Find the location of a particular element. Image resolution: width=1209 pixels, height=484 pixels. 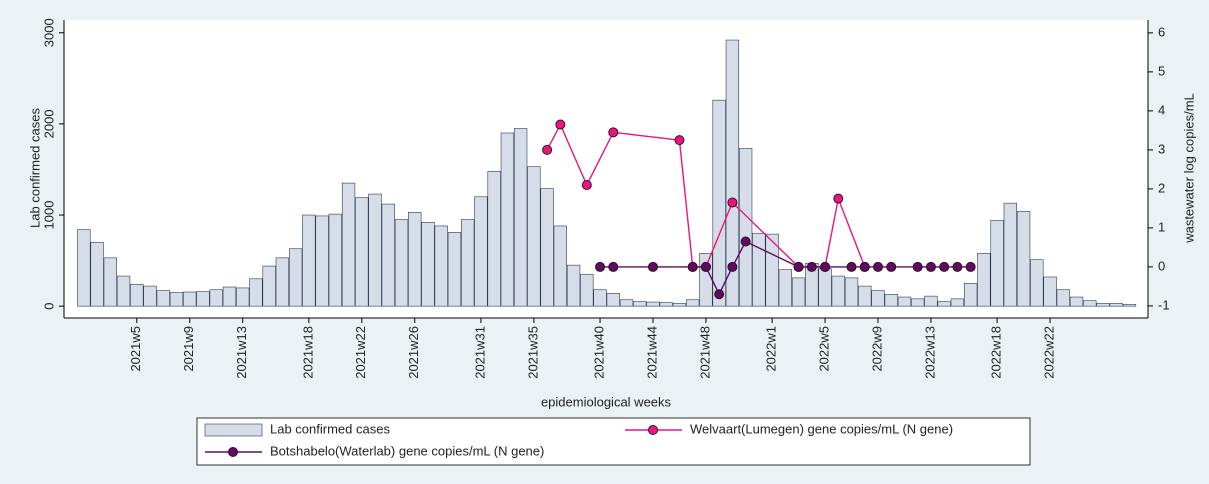

x-tick-label: 2021w48 is located at coordinates (704, 352).